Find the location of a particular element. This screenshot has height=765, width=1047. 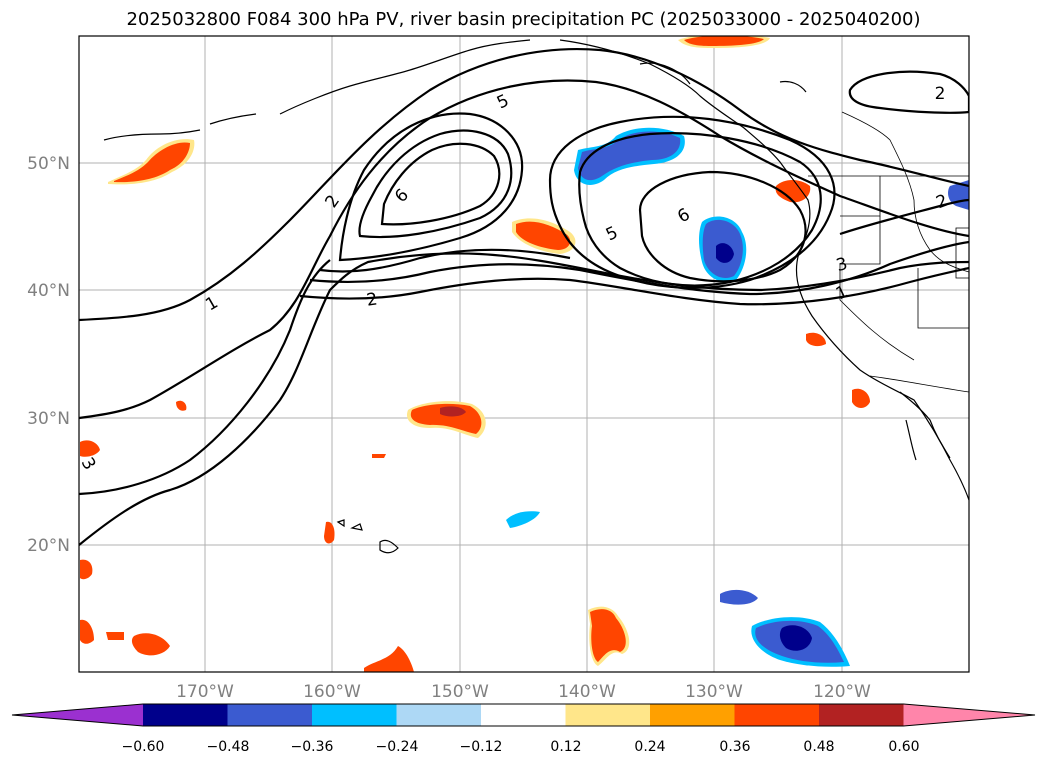

colorbar is located at coordinates (523, 715).